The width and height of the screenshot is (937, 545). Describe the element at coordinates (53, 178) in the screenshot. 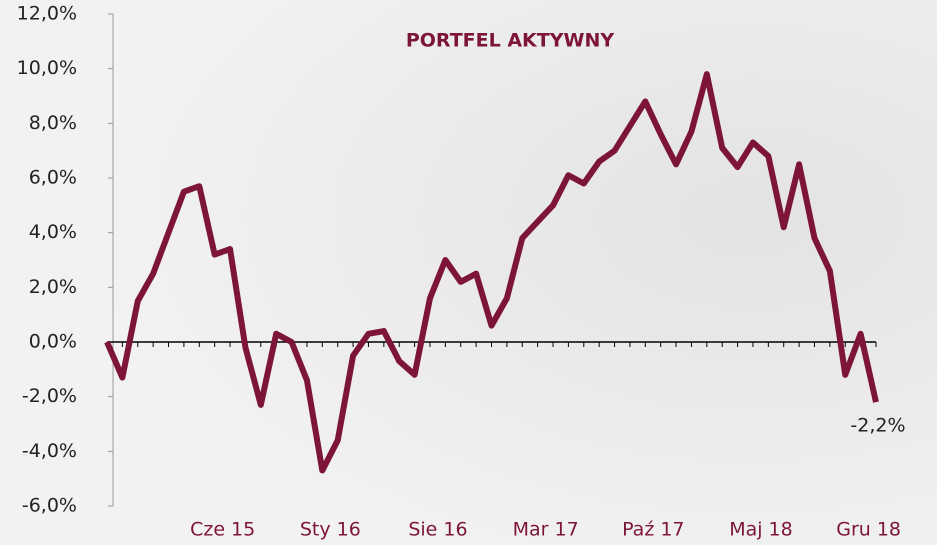

I see `y-tick-label: 6,0%` at that location.